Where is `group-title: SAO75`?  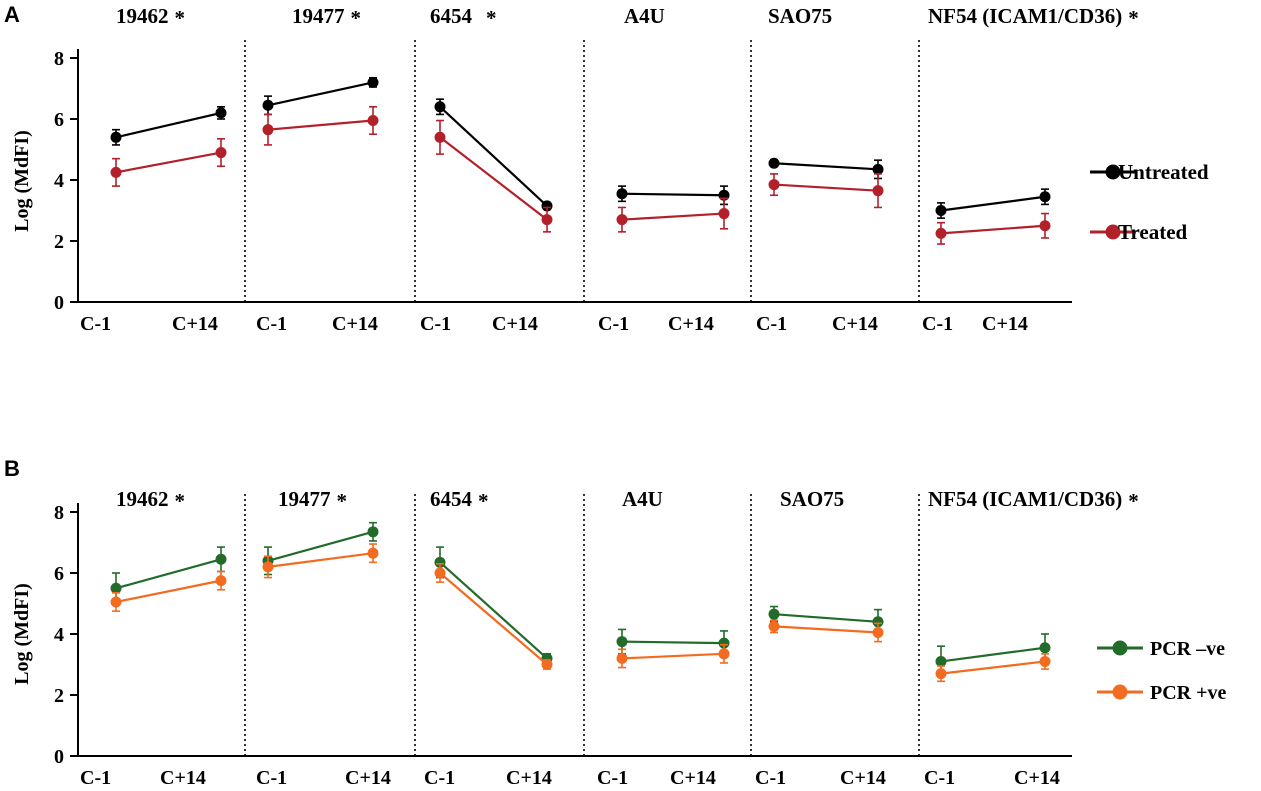
group-title: SAO75 is located at coordinates (800, 16).